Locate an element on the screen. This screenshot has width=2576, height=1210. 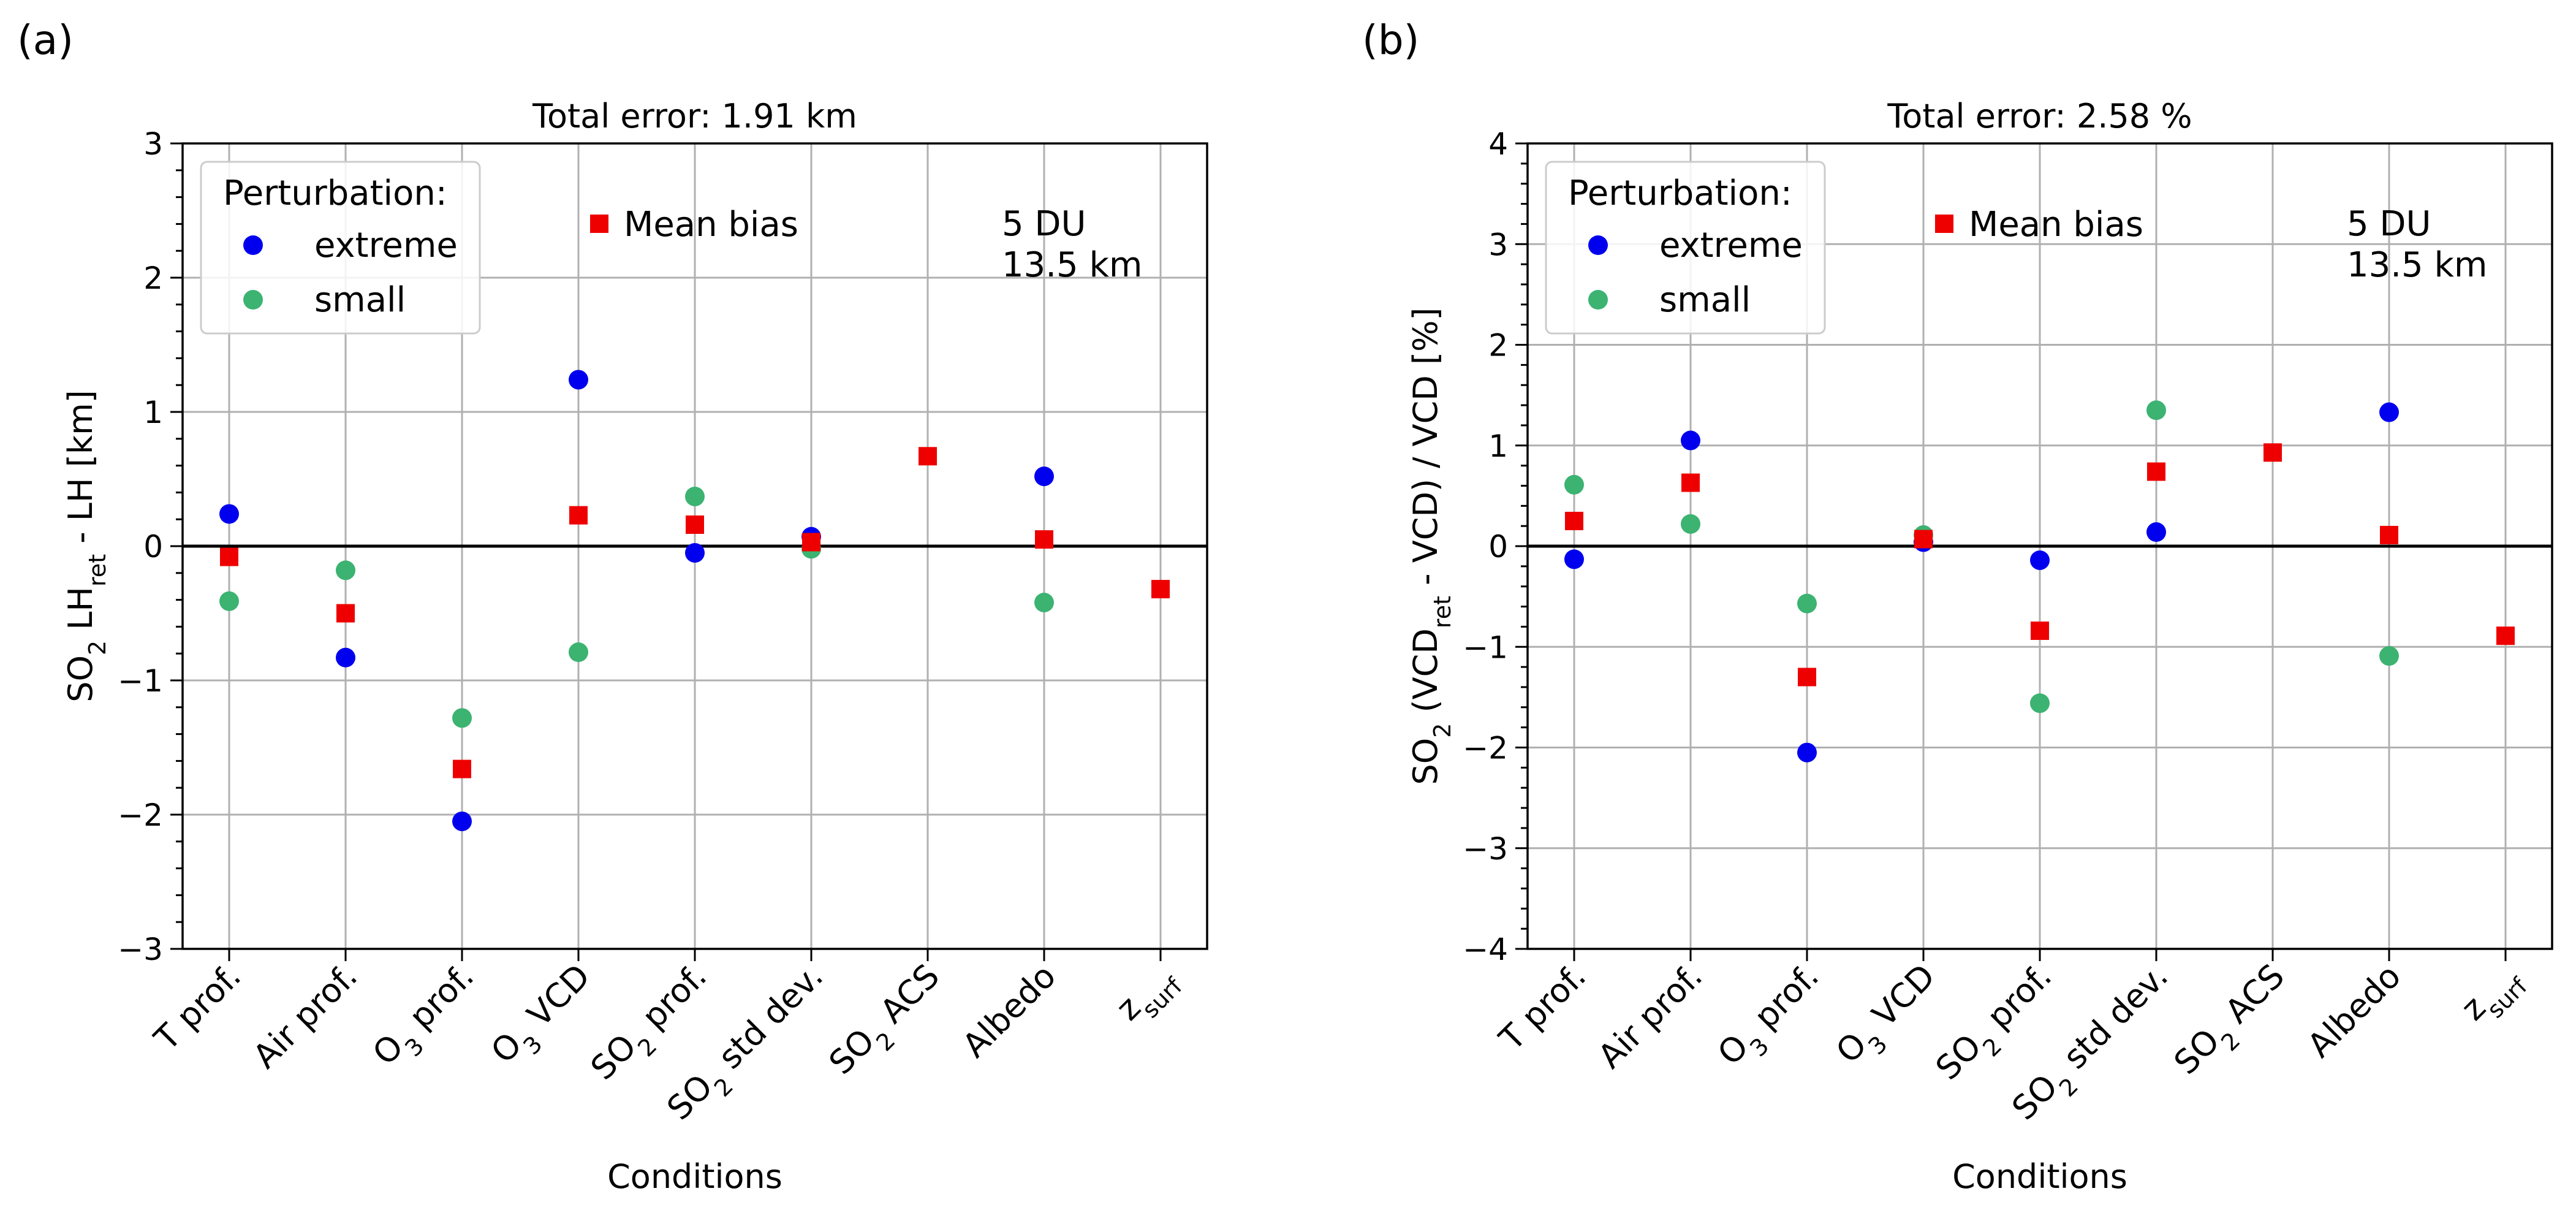
legend-marker-mean-bias is located at coordinates (1944, 224).